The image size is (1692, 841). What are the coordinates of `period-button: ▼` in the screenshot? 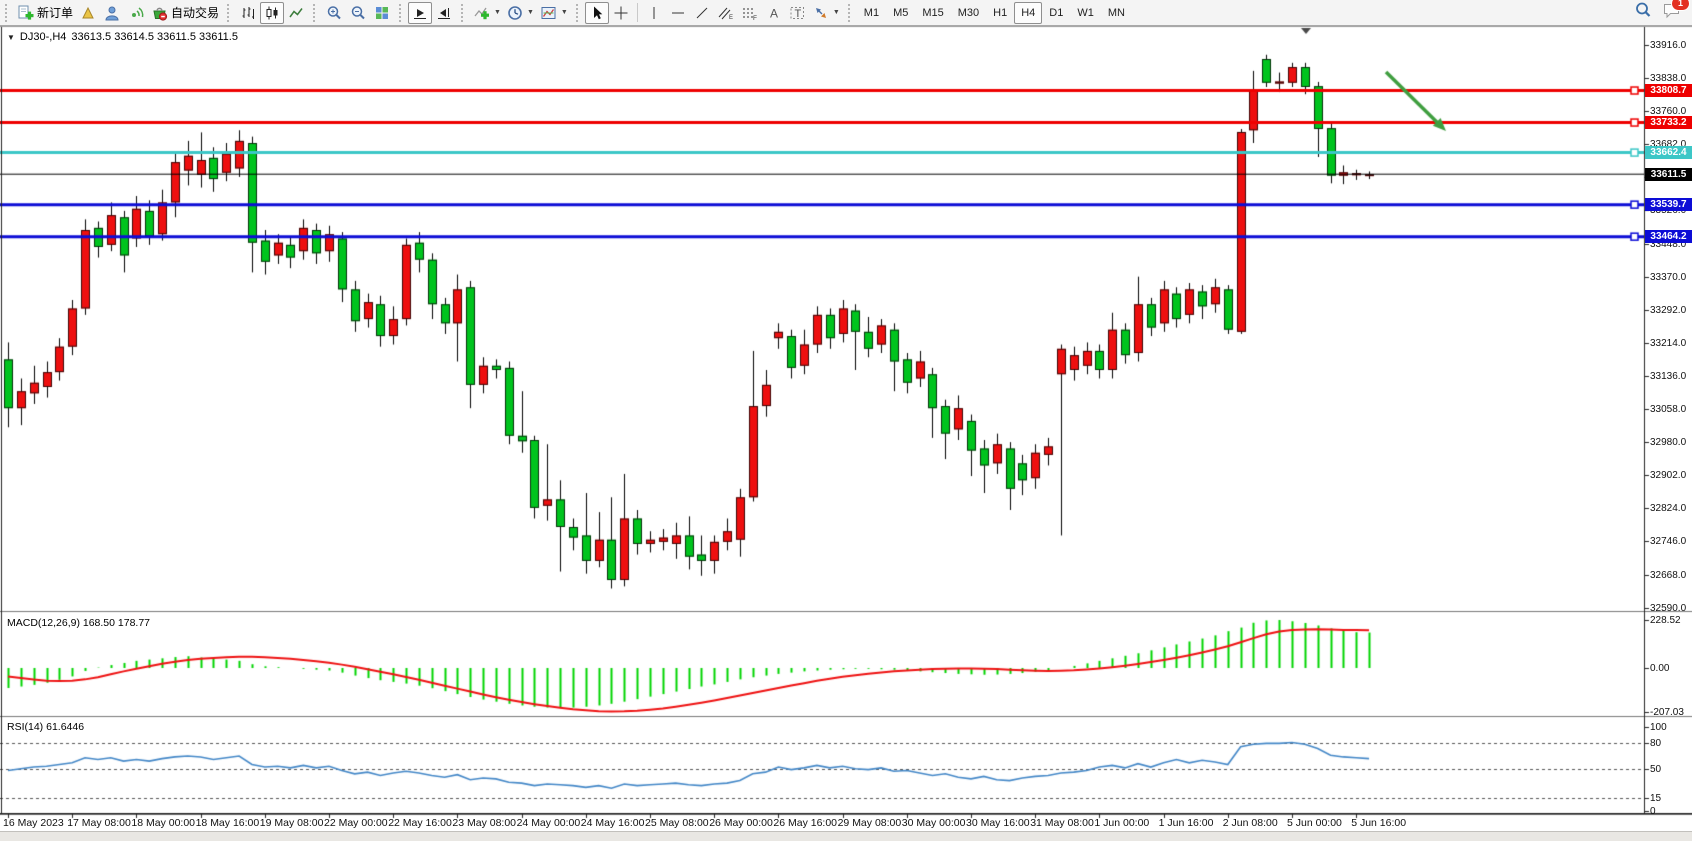 It's located at (520, 13).